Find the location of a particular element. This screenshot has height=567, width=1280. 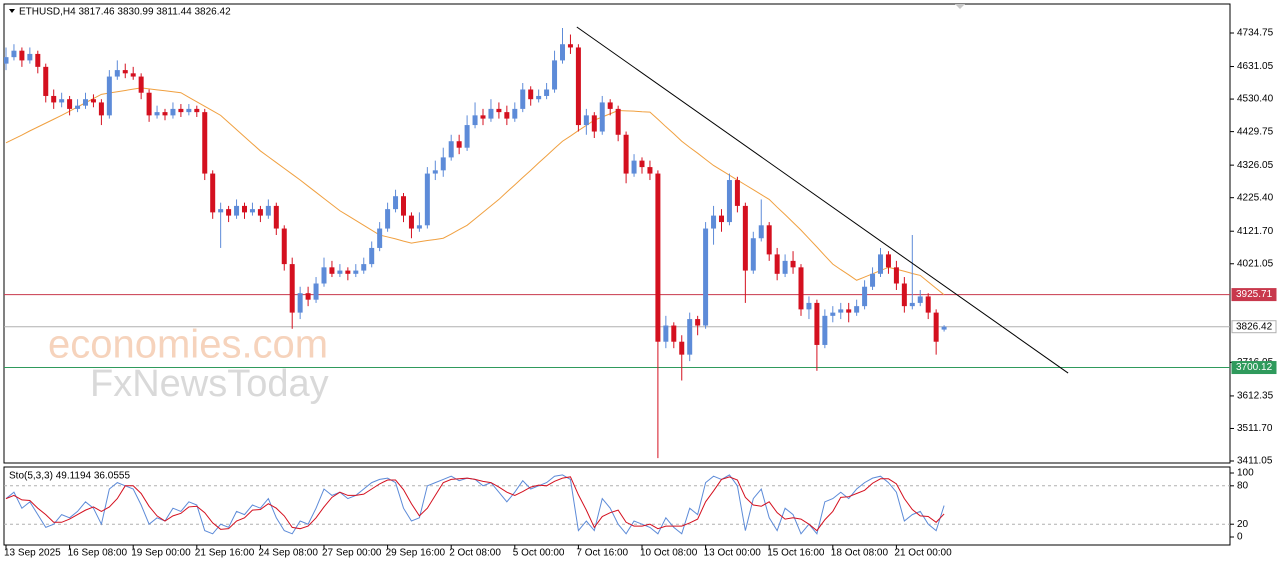

y-tick-label: 4429.75 is located at coordinates (1255, 131).